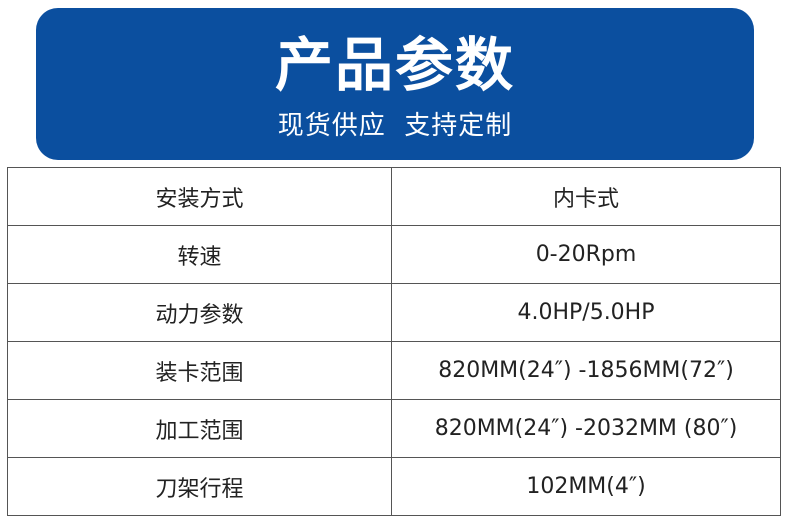  What do you see at coordinates (199, 428) in the screenshot?
I see `spec-label: 加工范围` at bounding box center [199, 428].